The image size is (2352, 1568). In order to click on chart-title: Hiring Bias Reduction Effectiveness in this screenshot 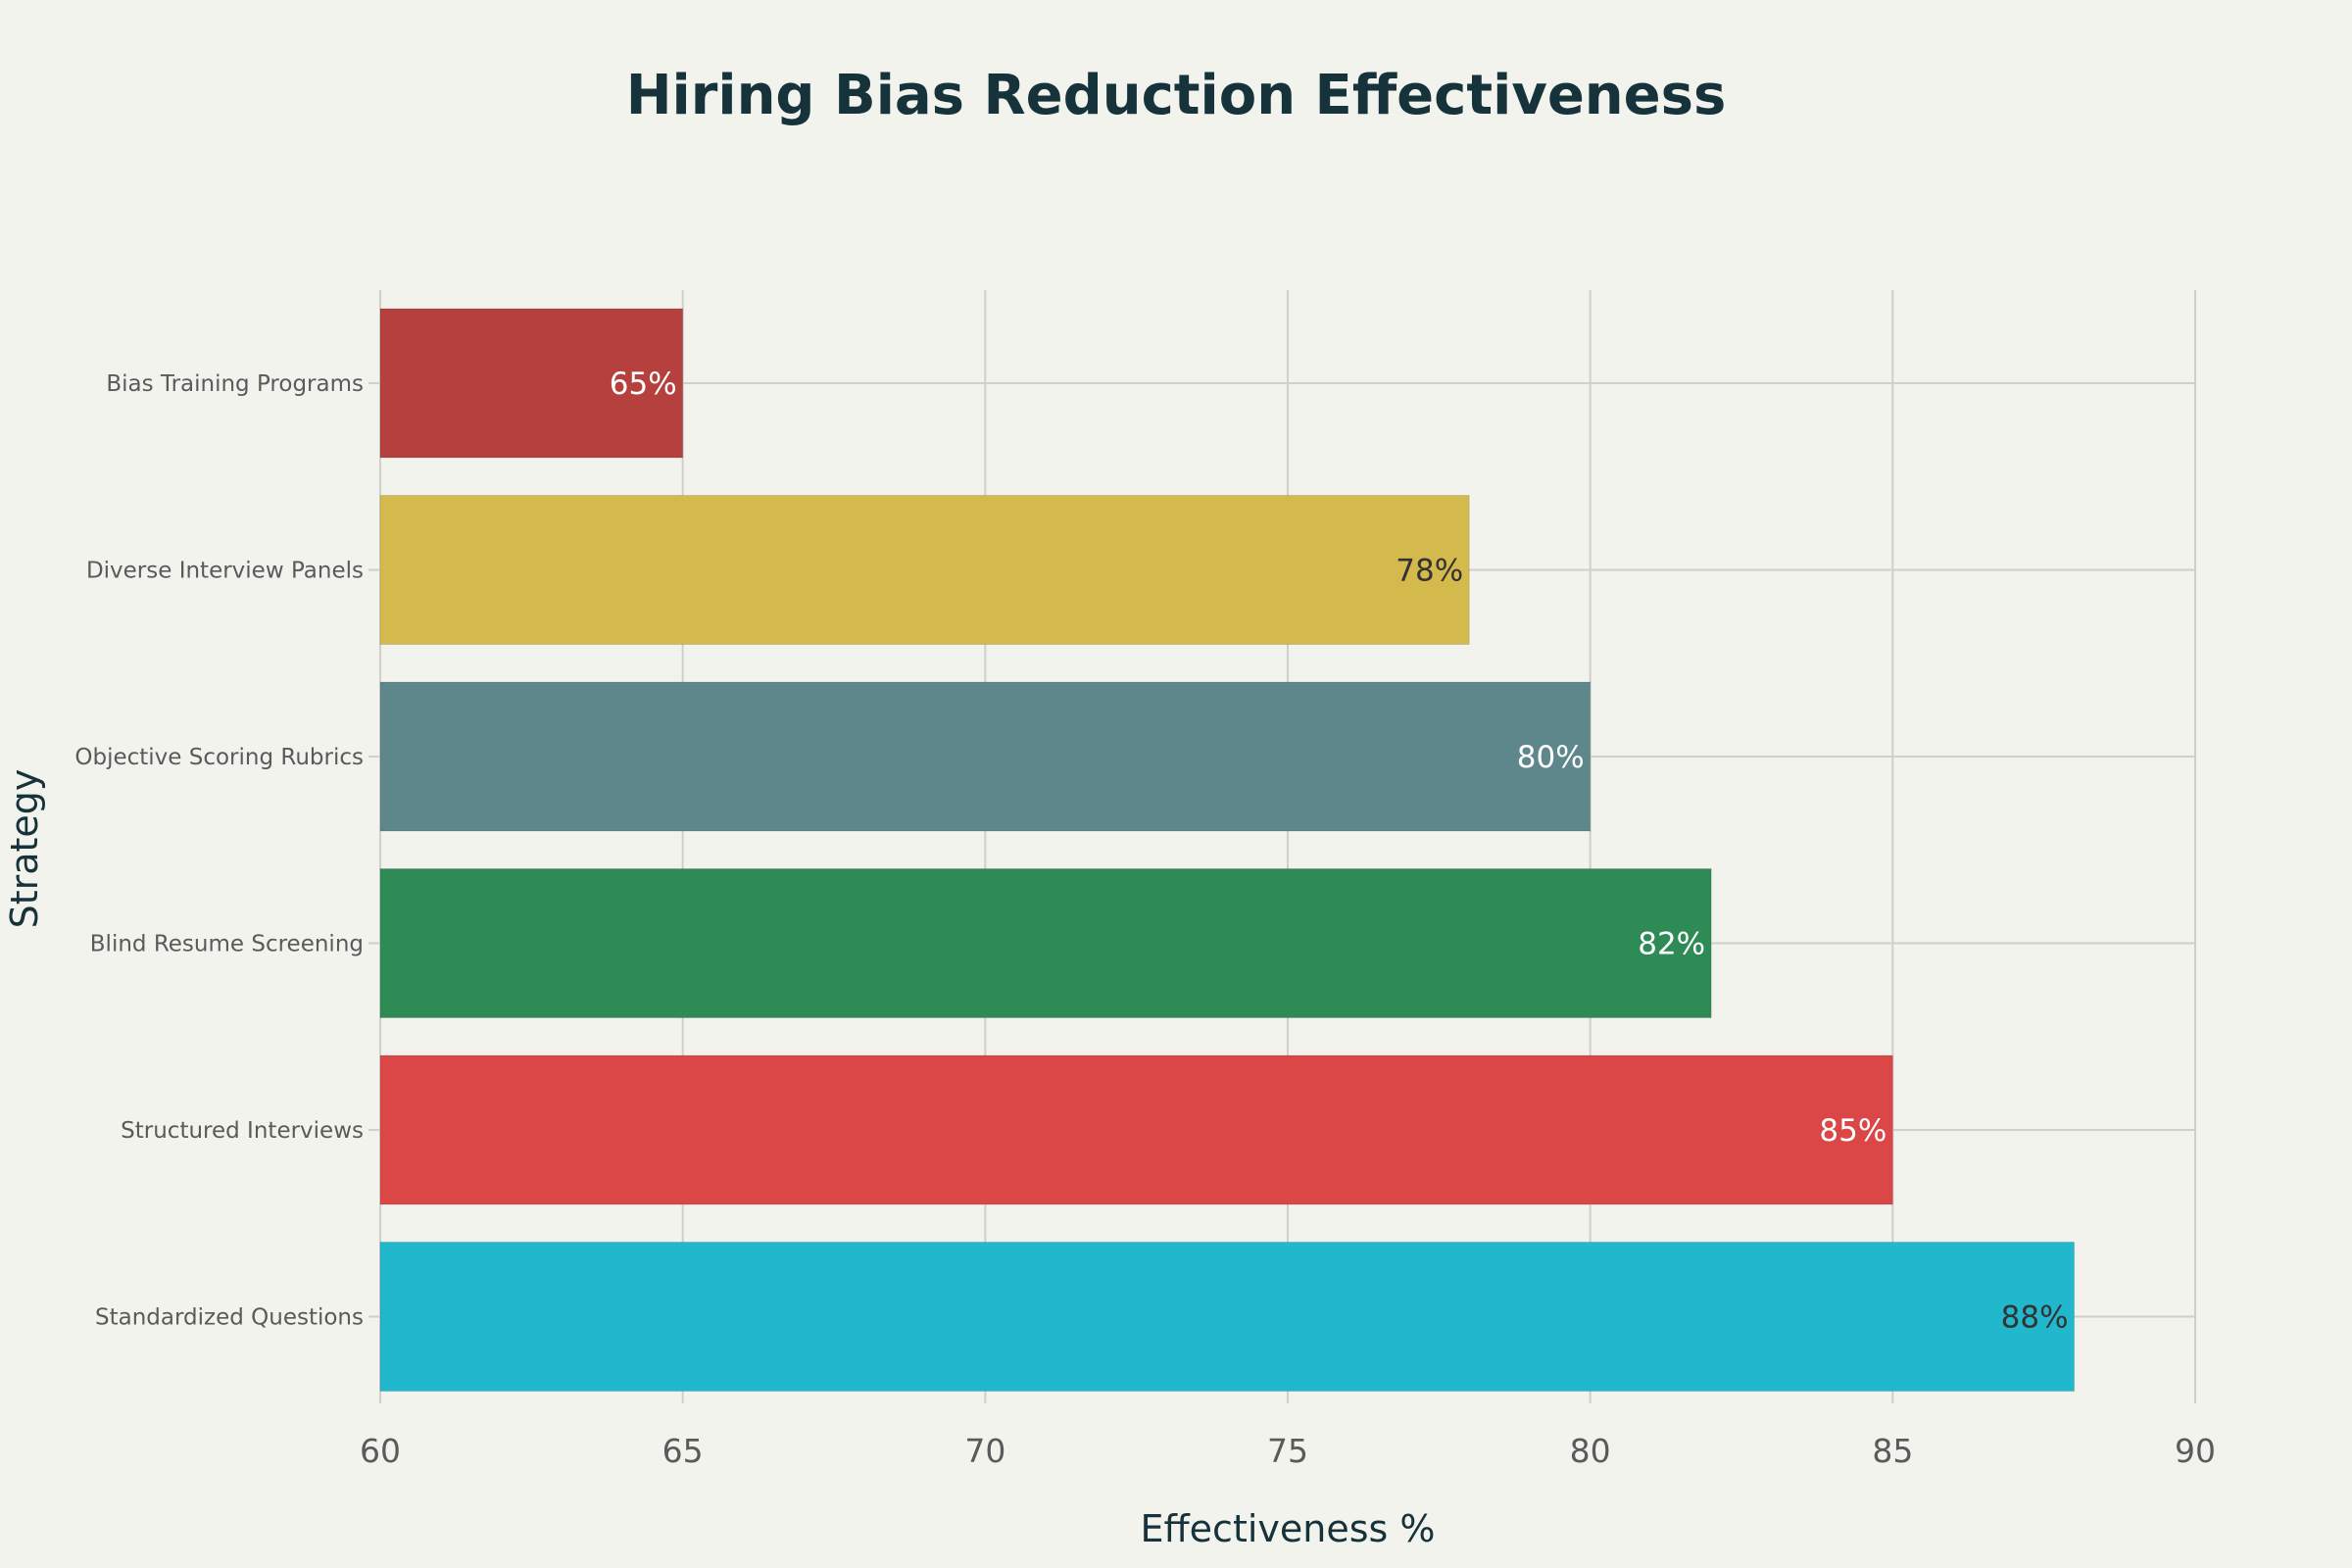, I will do `click(1176, 95)`.